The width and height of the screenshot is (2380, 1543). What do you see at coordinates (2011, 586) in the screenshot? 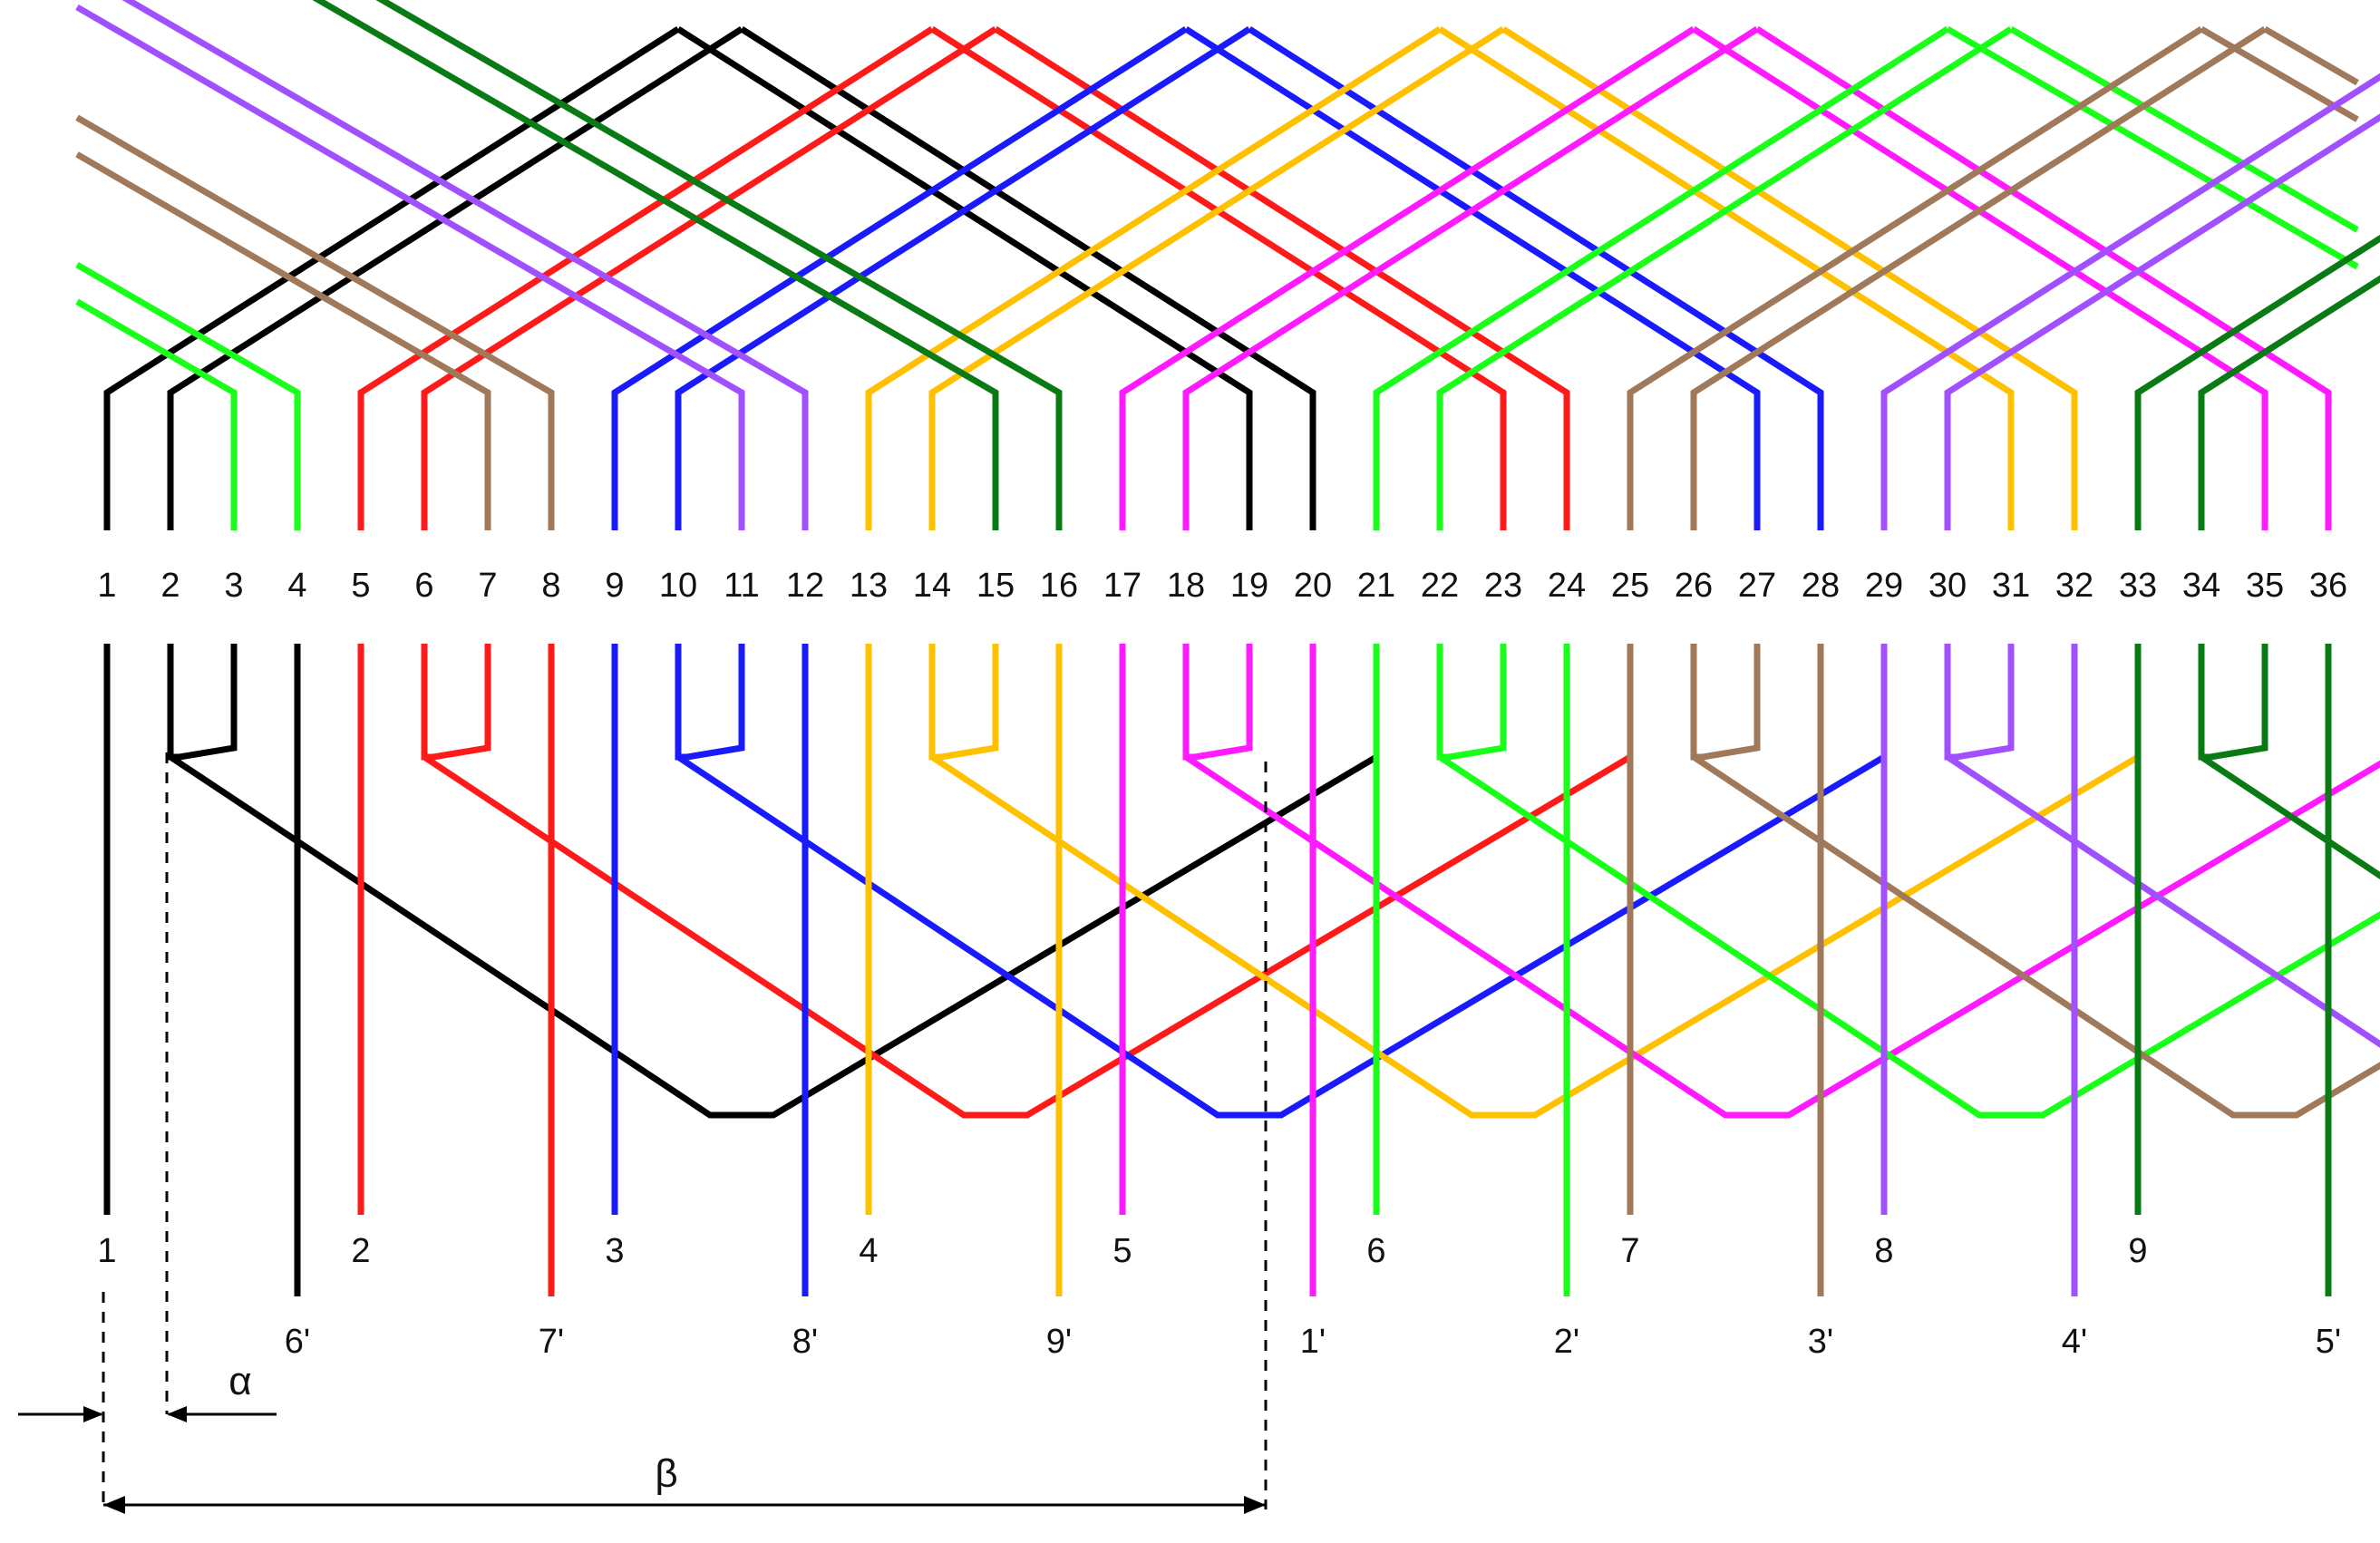
I see `slot-number: 31` at bounding box center [2011, 586].